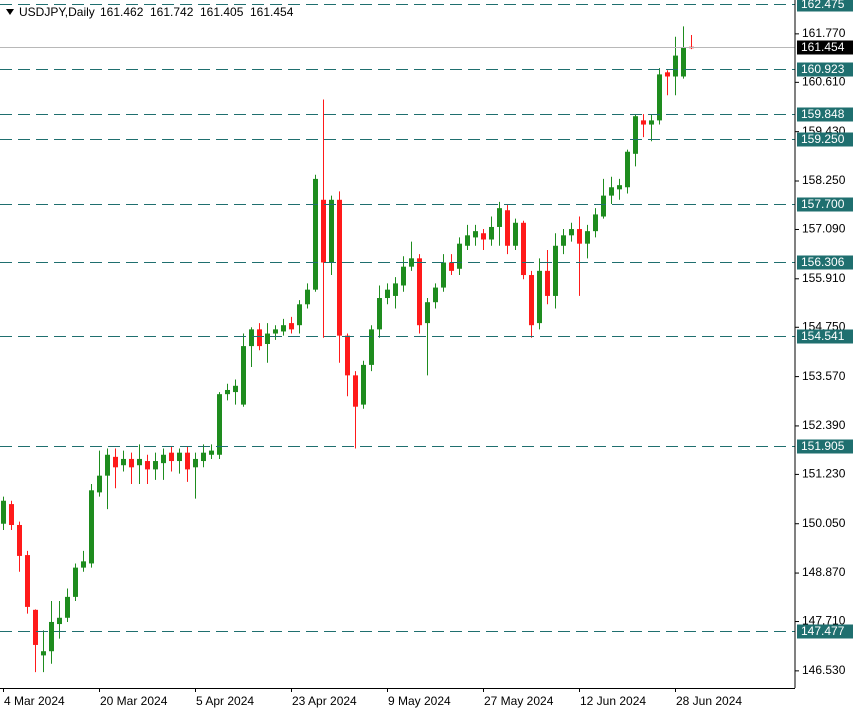 Image resolution: width=860 pixels, height=714 pixels. I want to click on y-tick-label: 160.610, so click(824, 82).